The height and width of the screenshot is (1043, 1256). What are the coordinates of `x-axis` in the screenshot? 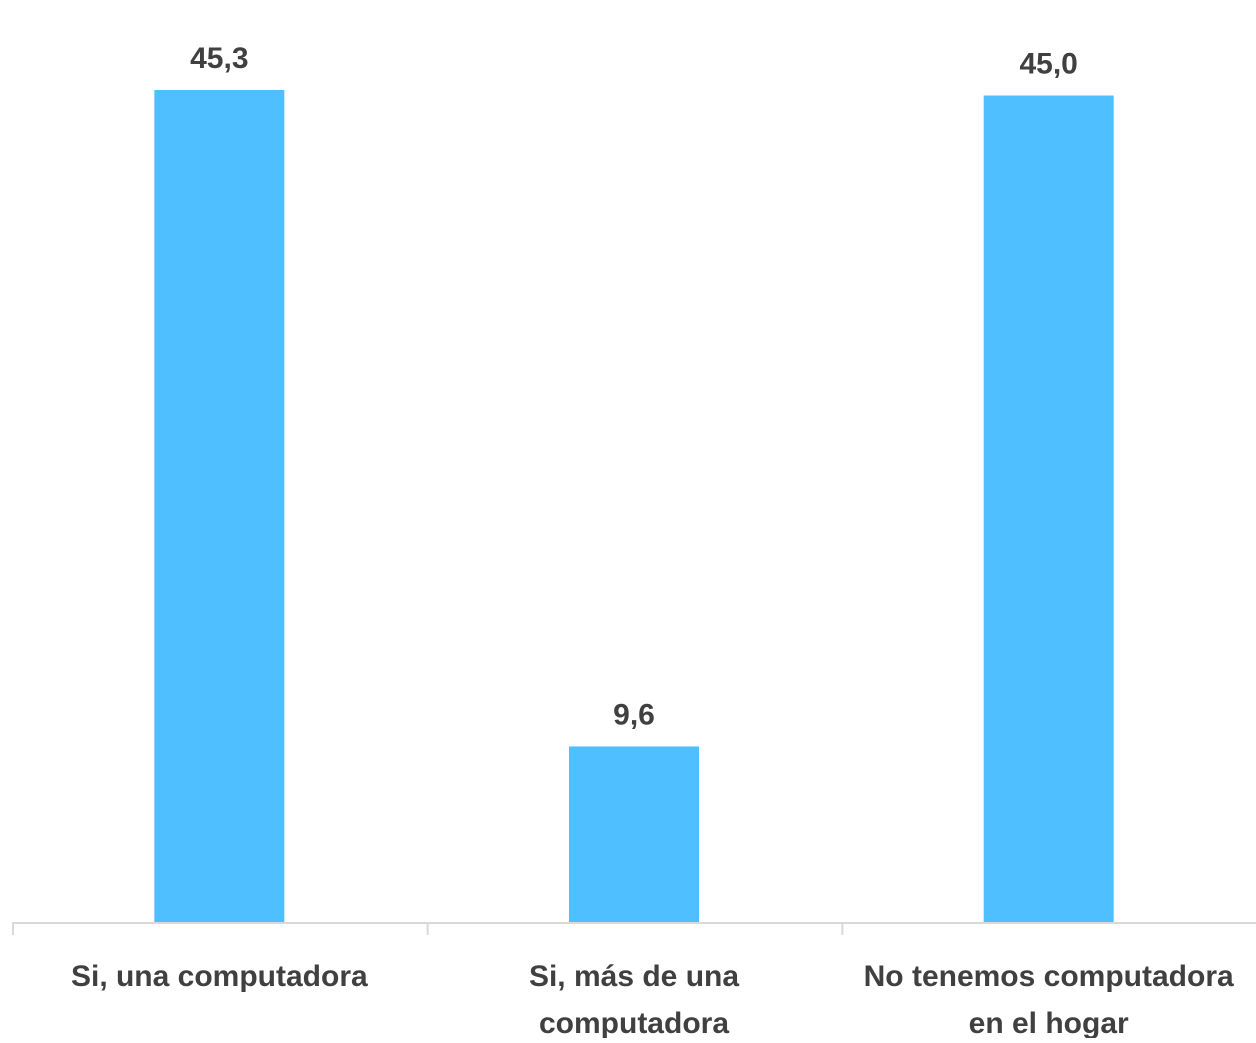 It's located at (634, 928).